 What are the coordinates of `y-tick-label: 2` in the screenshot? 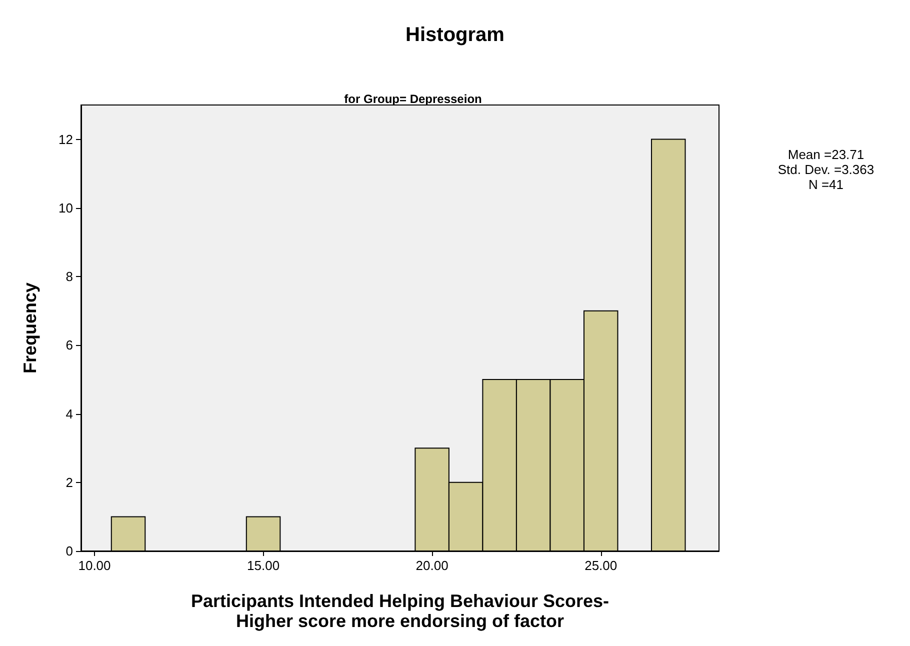 It's located at (69, 482).